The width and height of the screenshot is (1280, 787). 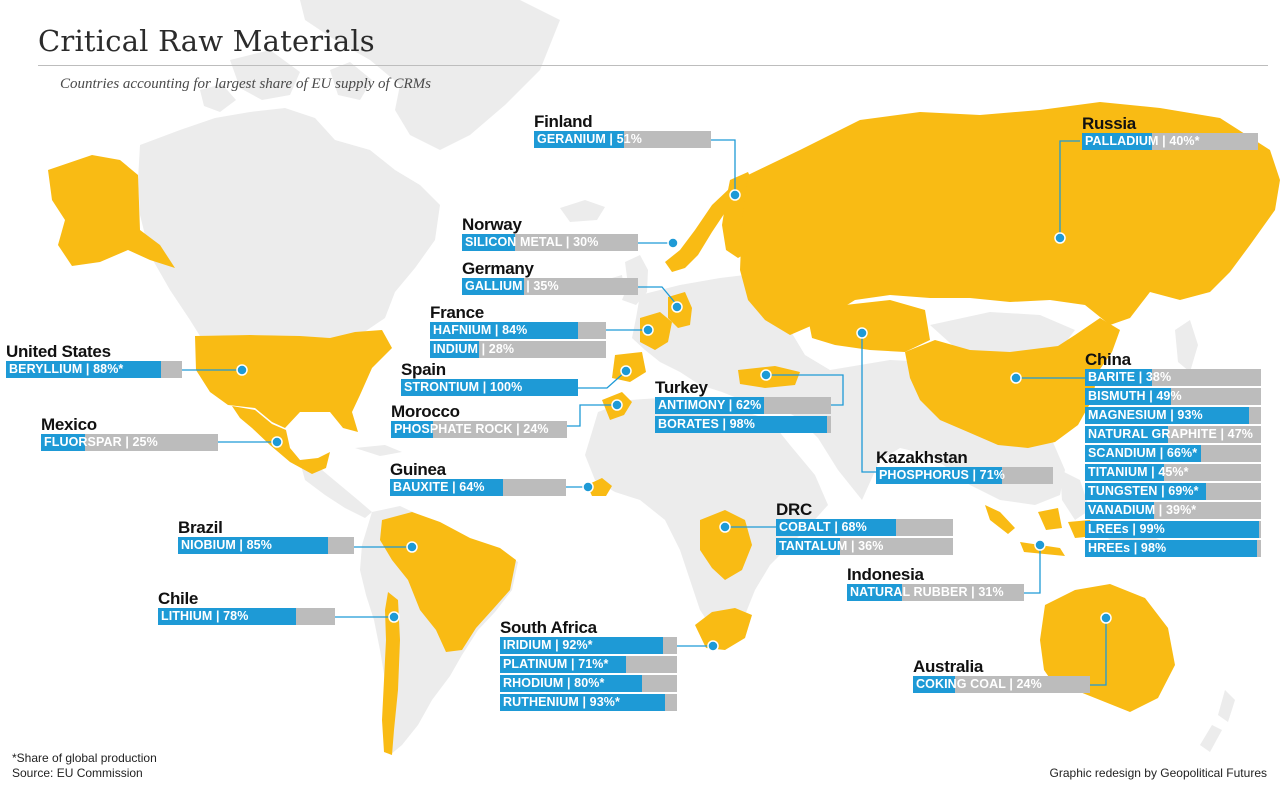 What do you see at coordinates (471, 429) in the screenshot?
I see `material-label: PHOSPHATE ROCK | 24%` at bounding box center [471, 429].